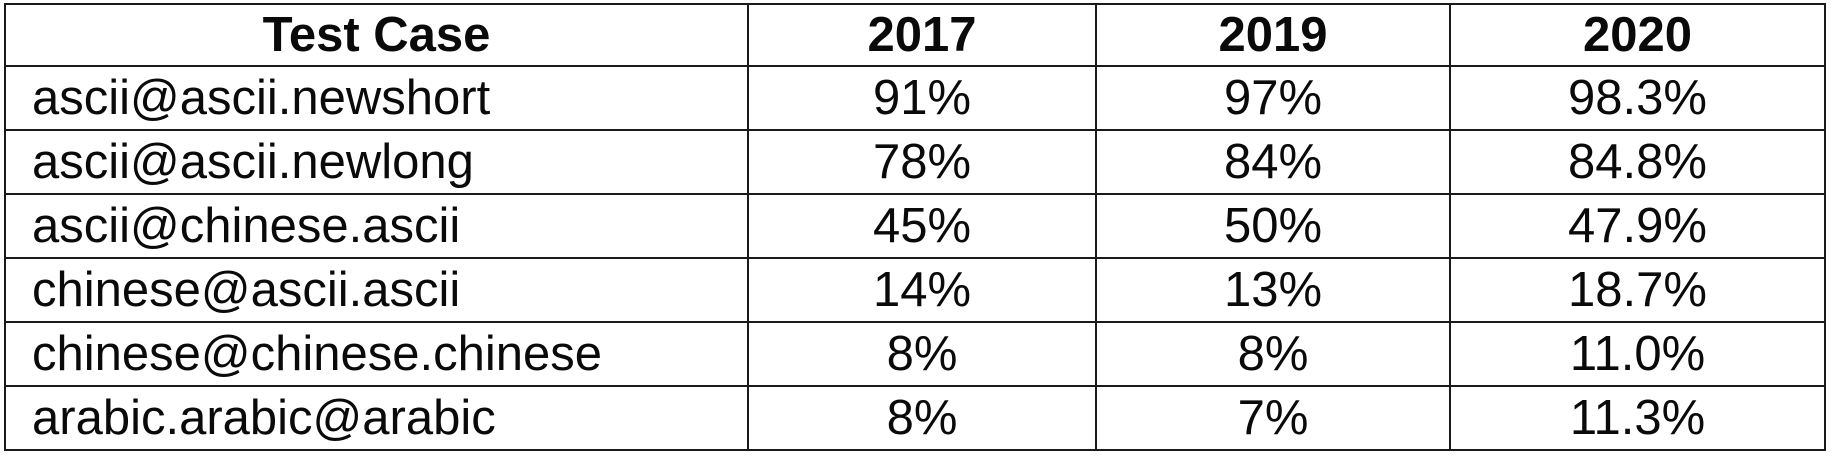  Describe the element at coordinates (376, 162) in the screenshot. I see `test-case-cell: ascii@ascii.newlong` at that location.